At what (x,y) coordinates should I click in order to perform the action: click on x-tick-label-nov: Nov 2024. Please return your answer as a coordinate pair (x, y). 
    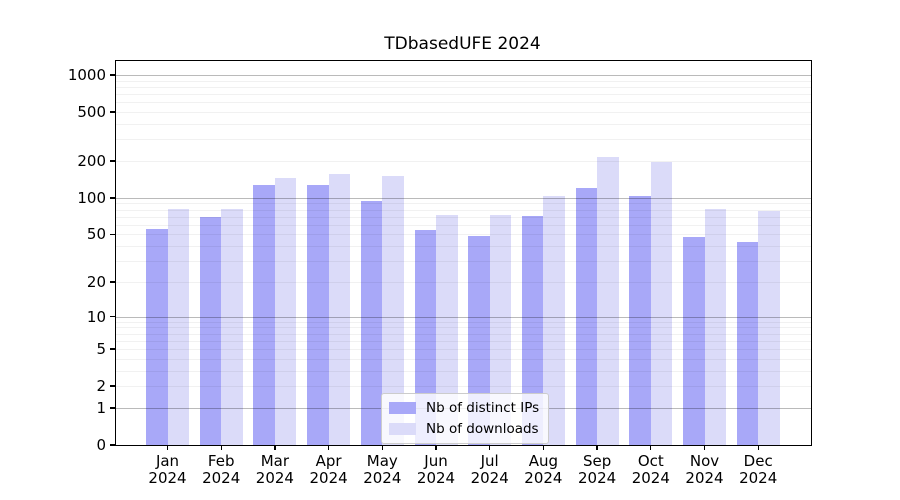
    Looking at the image, I should click on (705, 470).